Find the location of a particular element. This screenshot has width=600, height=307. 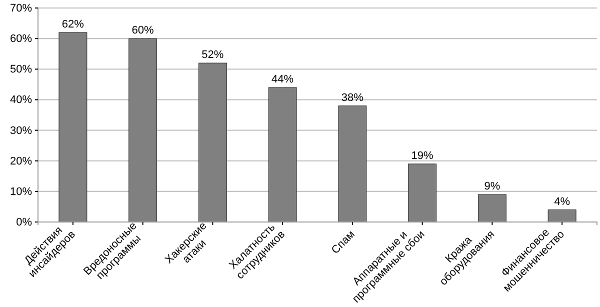

y-tick-label: 40% is located at coordinates (21, 100).